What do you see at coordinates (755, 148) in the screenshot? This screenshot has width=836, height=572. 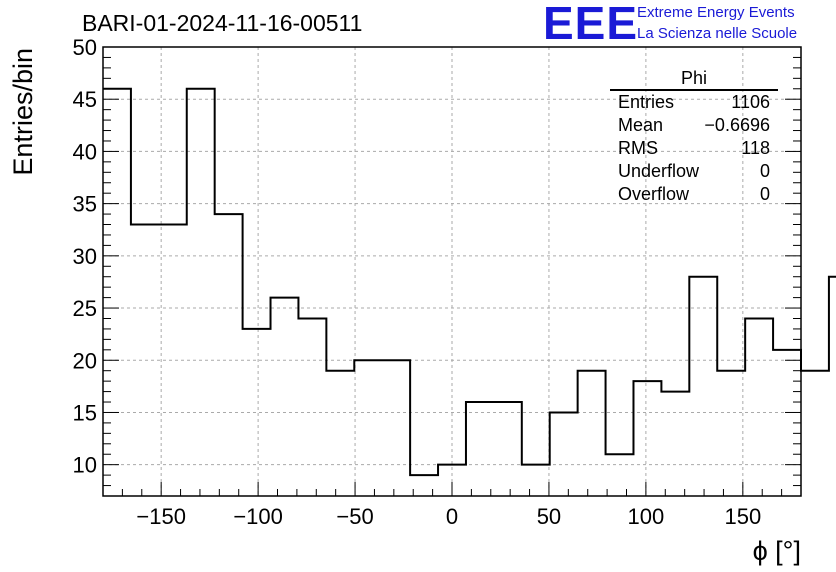 I see `stats-value: 118` at bounding box center [755, 148].